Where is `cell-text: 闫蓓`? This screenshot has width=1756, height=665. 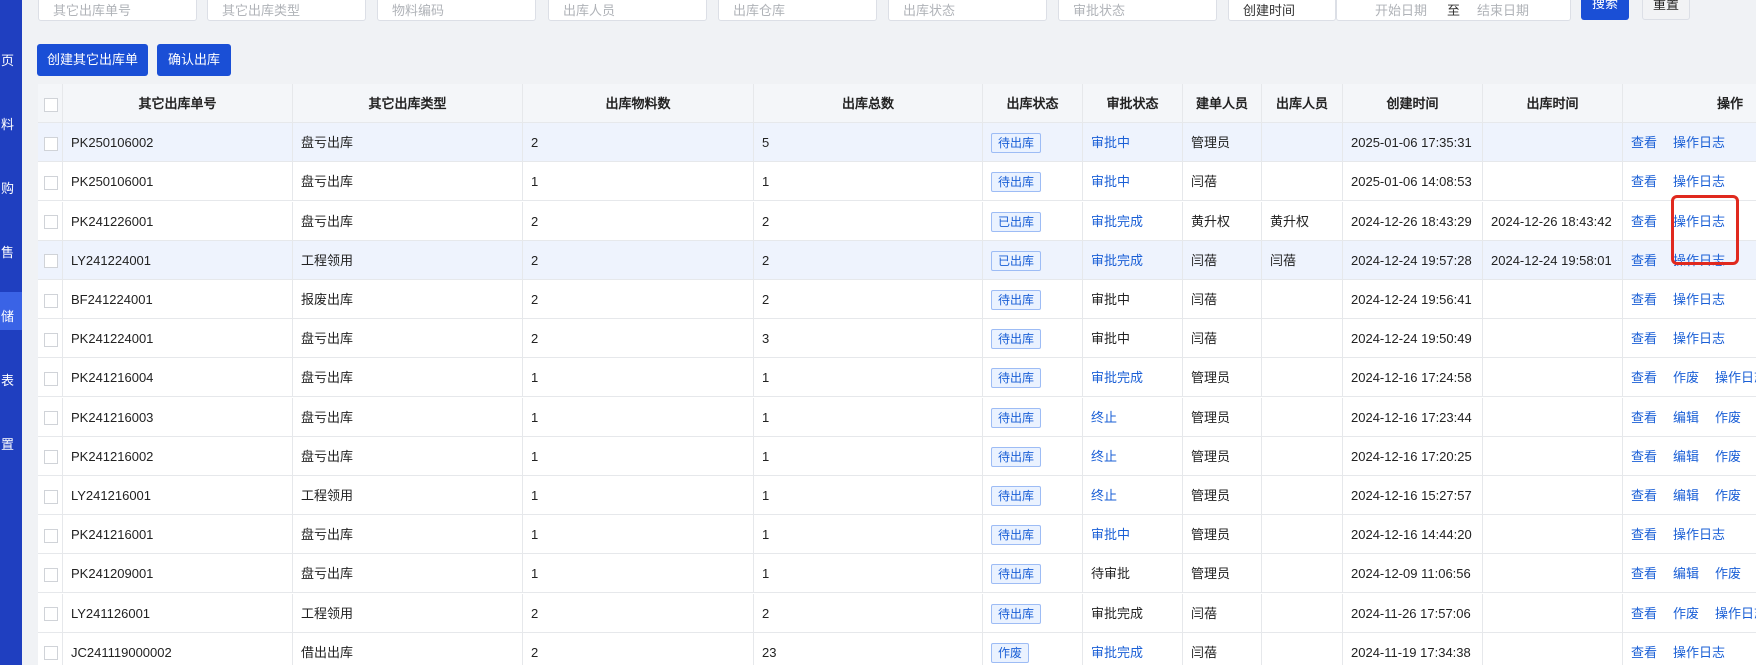 cell-text: 闫蓓 is located at coordinates (1204, 613).